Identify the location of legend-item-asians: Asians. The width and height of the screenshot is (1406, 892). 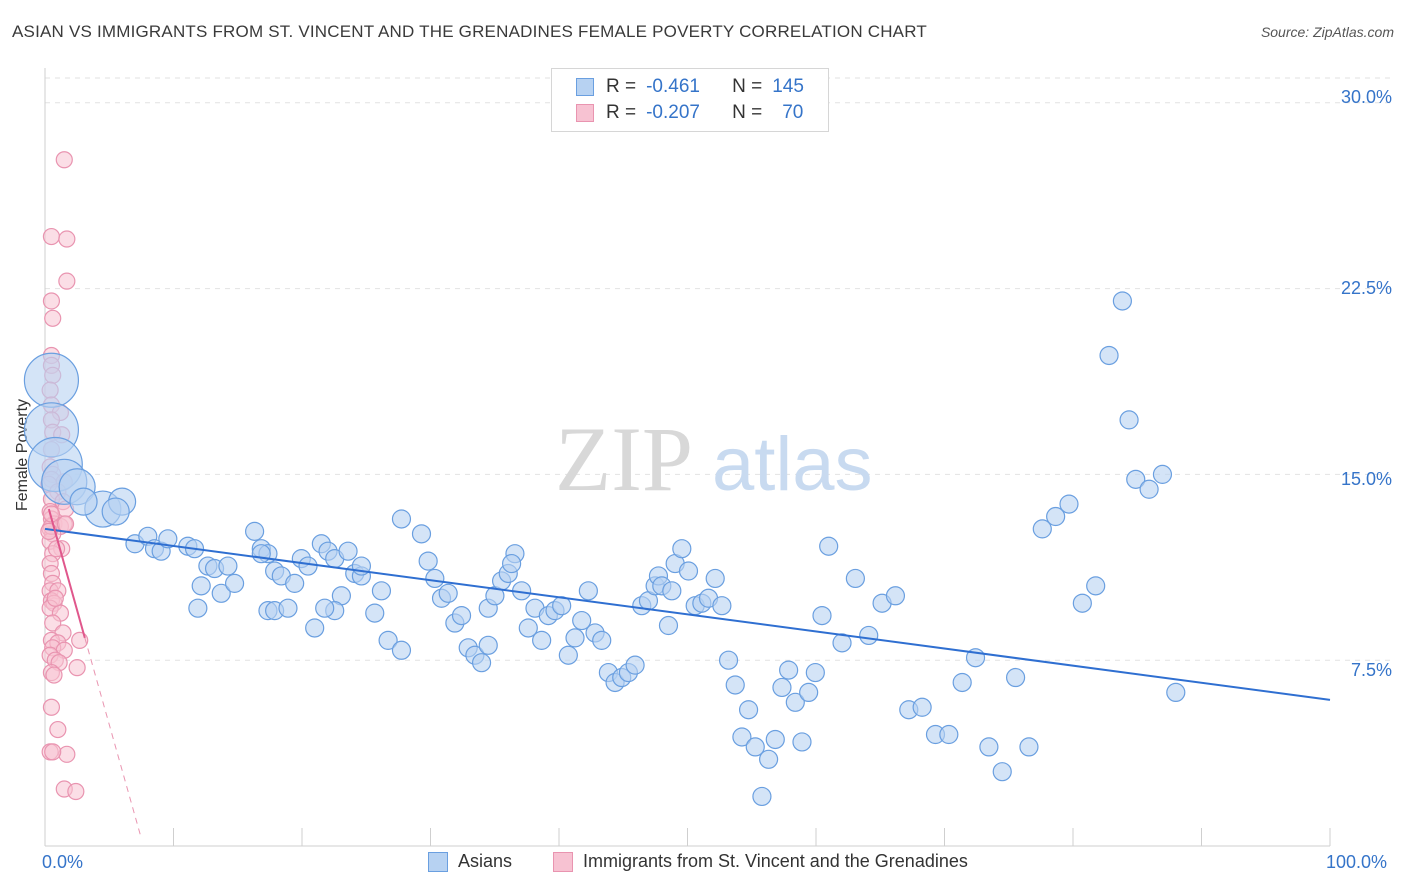
(470, 861).